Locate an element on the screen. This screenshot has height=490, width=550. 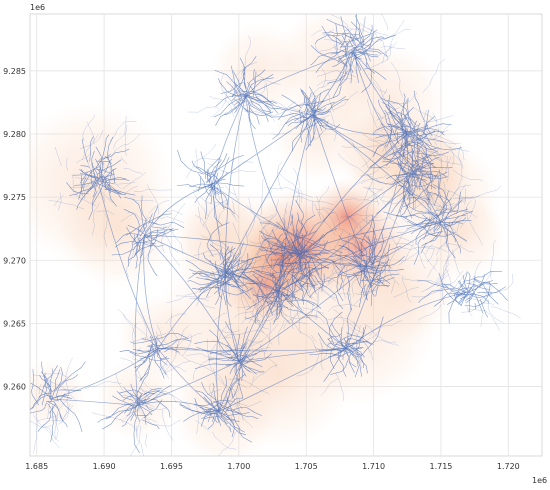
x-tick-label: 1.705 is located at coordinates (306, 466).